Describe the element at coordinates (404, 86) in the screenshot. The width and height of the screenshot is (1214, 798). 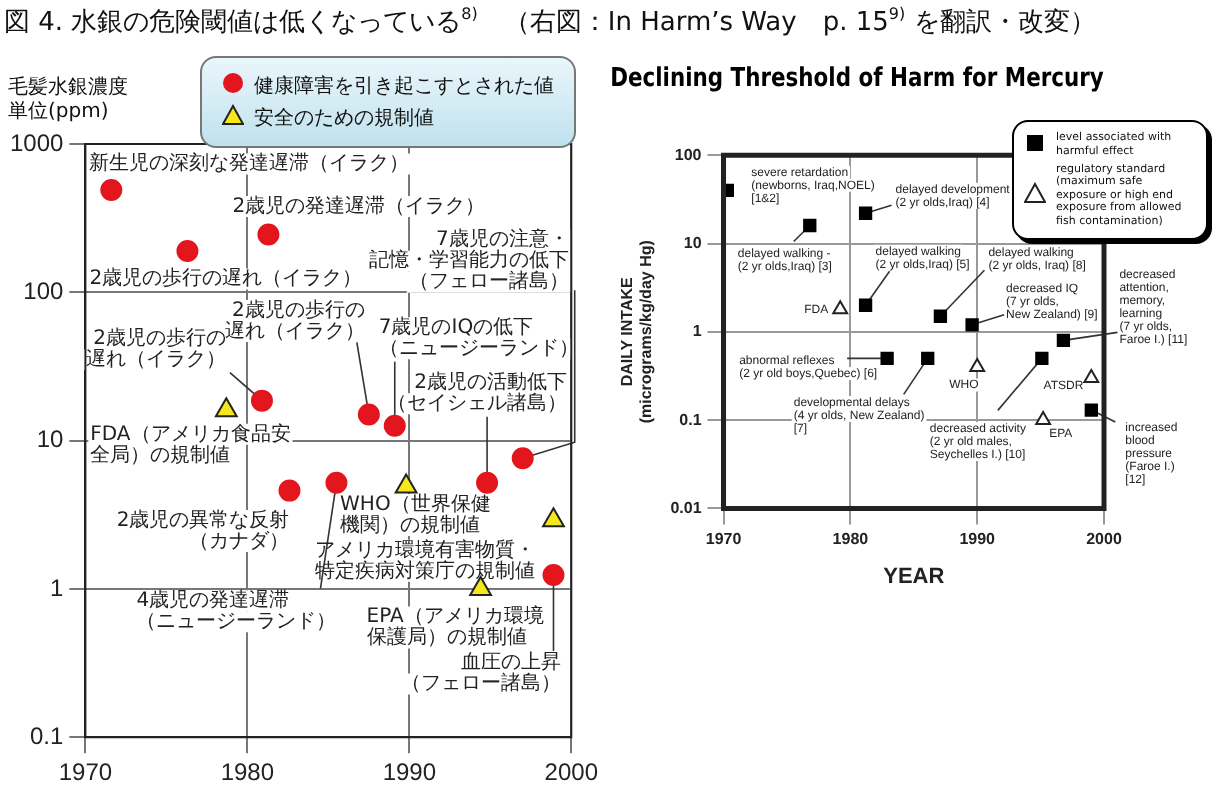
I see `legend-label: 健康障害を引き起こすとされた値` at that location.